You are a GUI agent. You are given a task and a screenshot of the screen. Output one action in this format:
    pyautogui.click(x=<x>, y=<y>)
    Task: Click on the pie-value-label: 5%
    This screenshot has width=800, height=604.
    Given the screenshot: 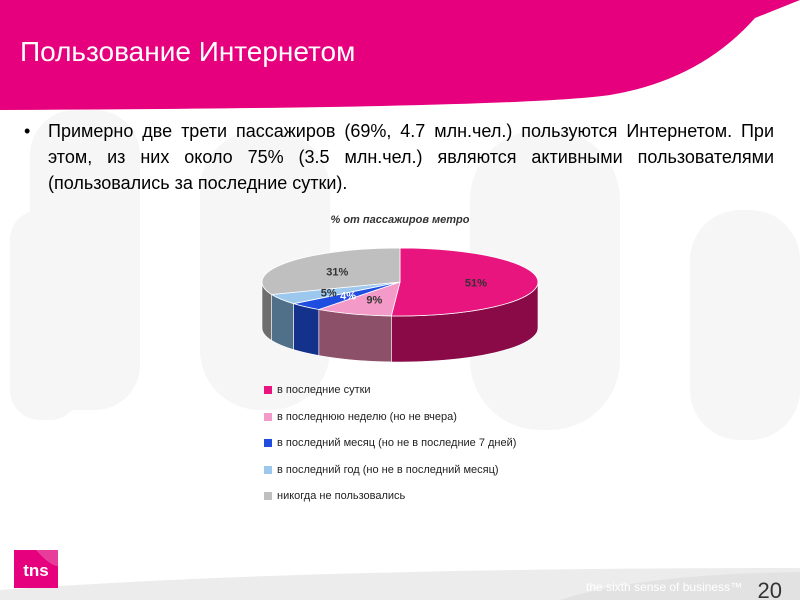 What is the action you would take?
    pyautogui.click(x=329, y=293)
    